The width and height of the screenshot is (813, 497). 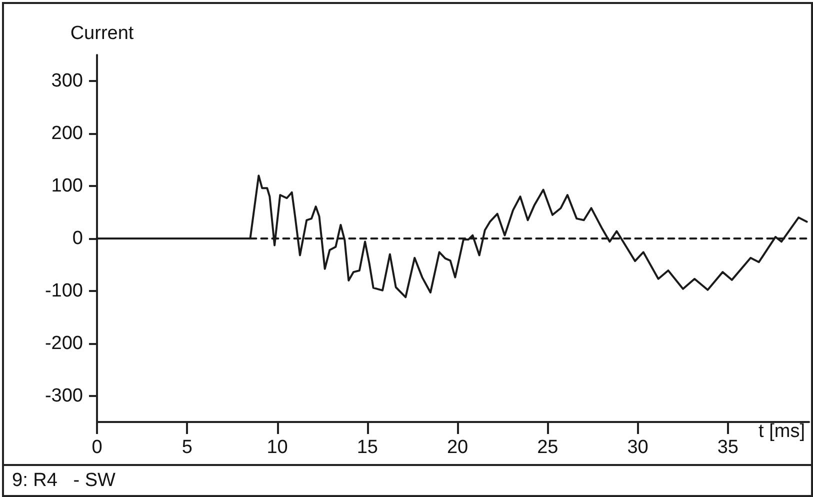 What do you see at coordinates (637, 447) in the screenshot?
I see `x-tick-label: 30` at bounding box center [637, 447].